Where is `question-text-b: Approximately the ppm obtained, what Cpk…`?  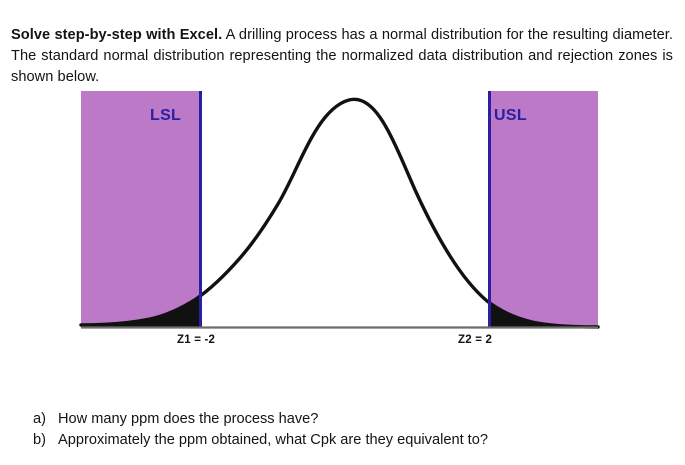
question-text-b: Approximately the ppm obtained, what Cpk… is located at coordinates (273, 439).